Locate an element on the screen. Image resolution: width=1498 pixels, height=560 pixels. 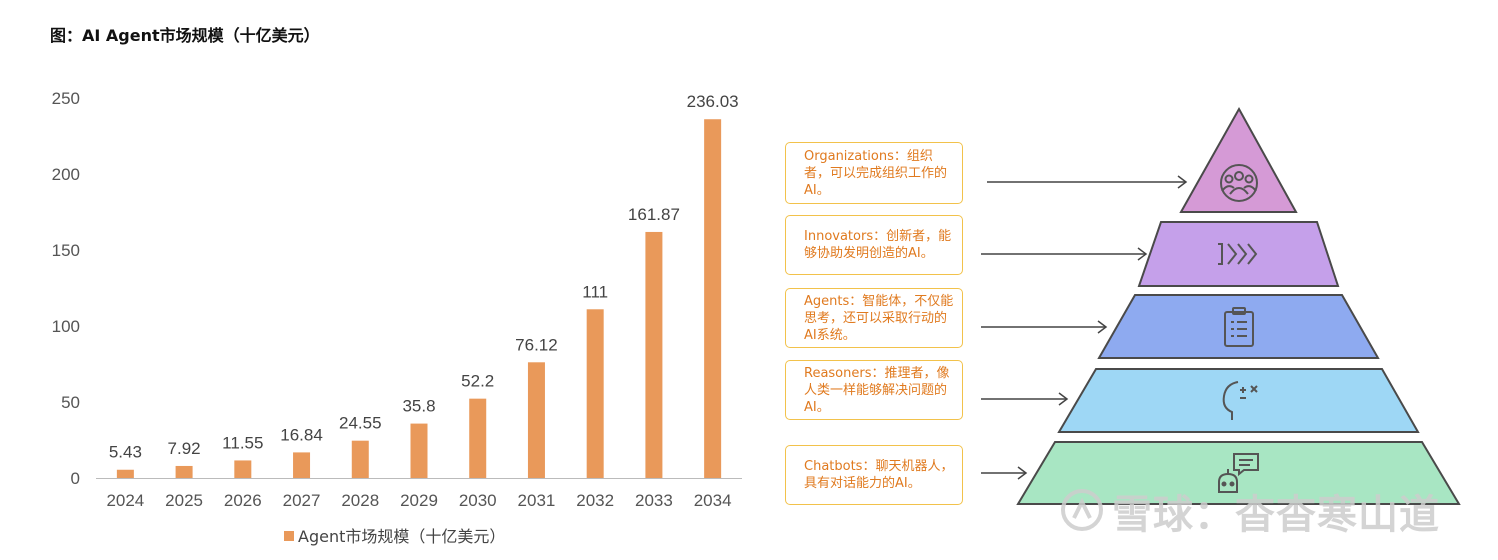
data-label: 111 is located at coordinates (595, 291).